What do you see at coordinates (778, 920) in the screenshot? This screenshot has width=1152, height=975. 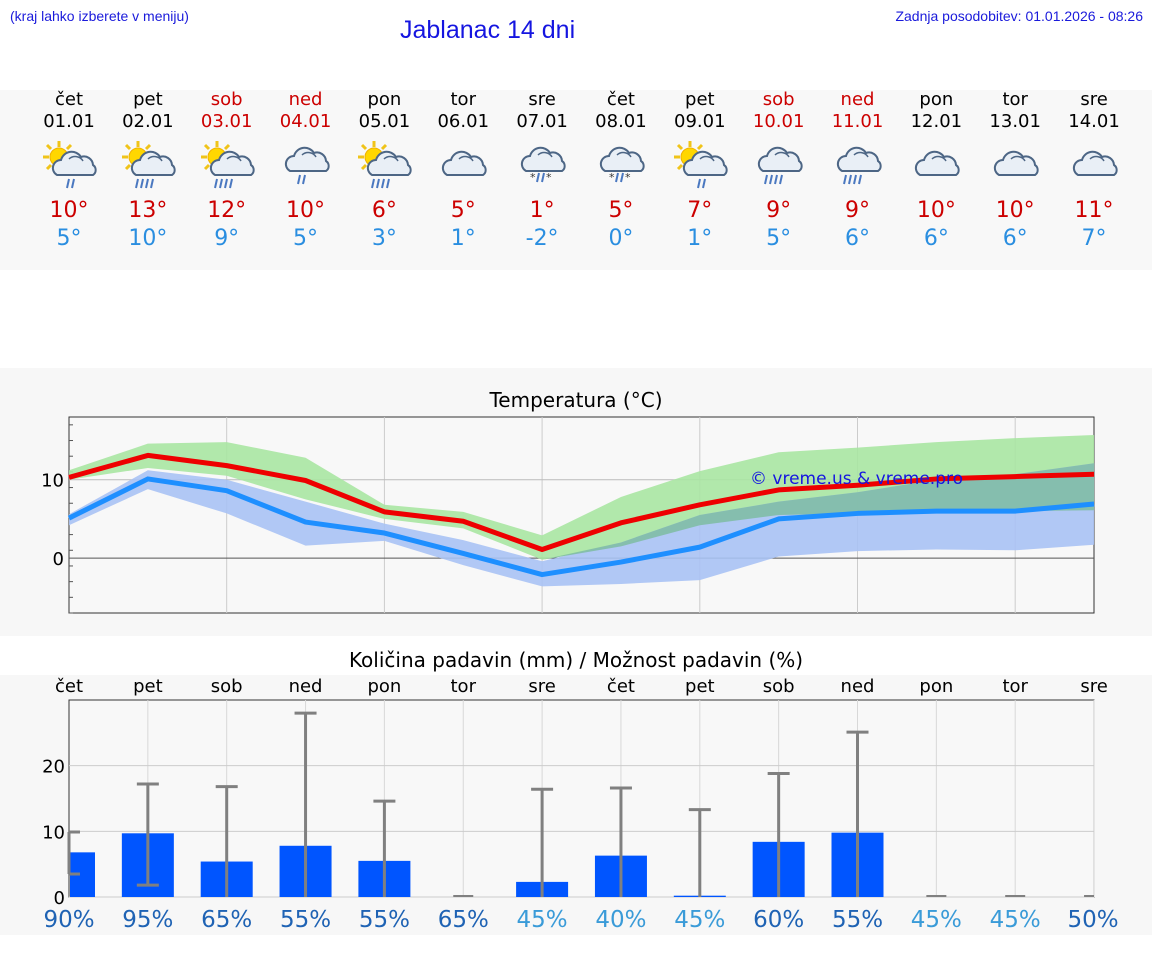 I see `precip-probability: 60%` at bounding box center [778, 920].